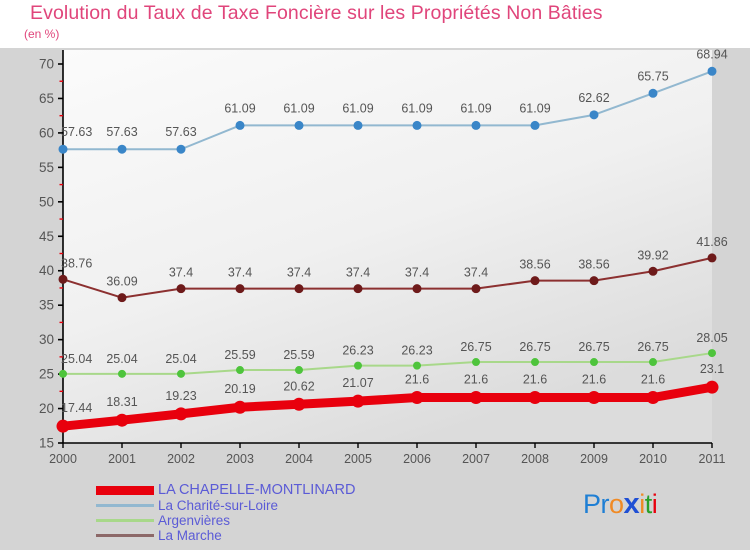 The width and height of the screenshot is (750, 550). Describe the element at coordinates (296, 520) in the screenshot. I see `legend-item-2: Argenvières` at that location.